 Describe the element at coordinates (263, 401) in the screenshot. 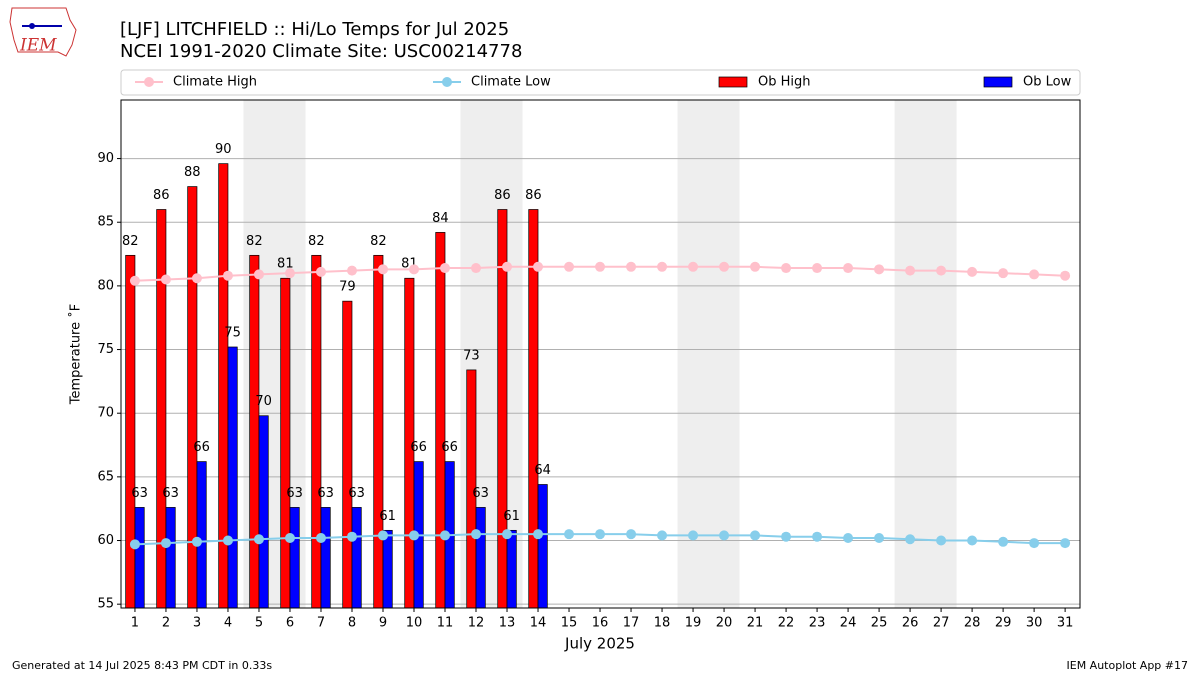

I see `bar-label: 70` at that location.